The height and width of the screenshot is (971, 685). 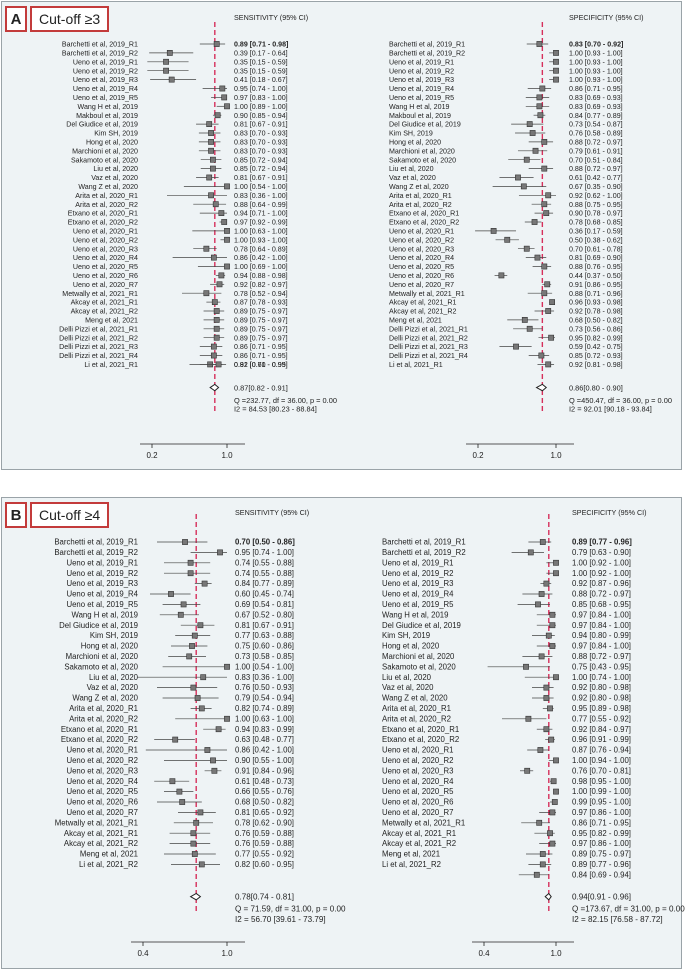 What do you see at coordinates (601, 770) in the screenshot?
I see `panelb-spec-estimate-label: 0.76 [0.70 - 0.81]` at bounding box center [601, 770].